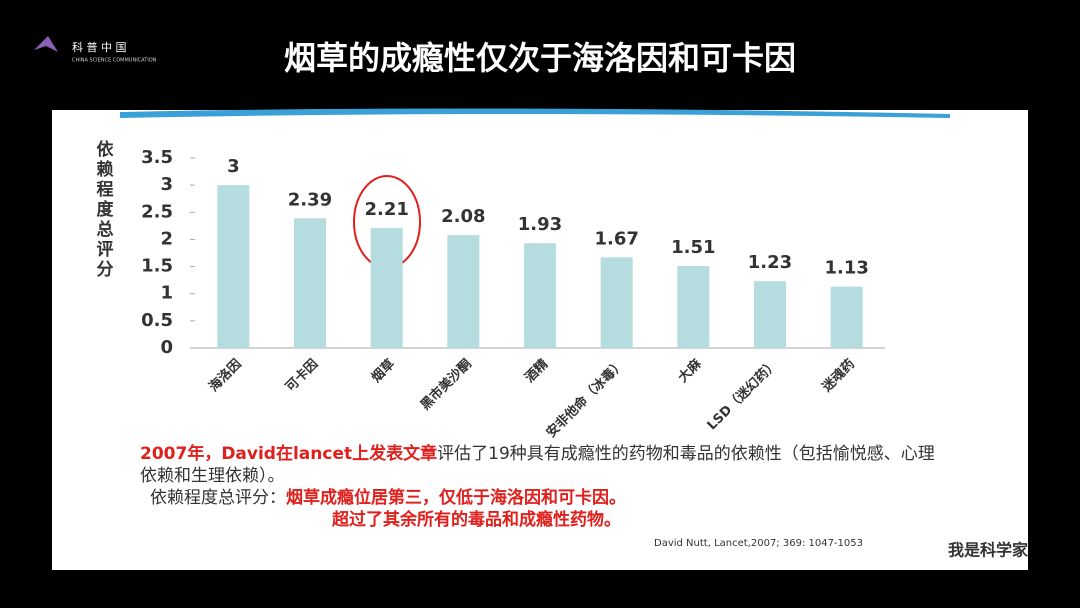  Describe the element at coordinates (166, 293) in the screenshot. I see `y-tick-label: 1` at that location.